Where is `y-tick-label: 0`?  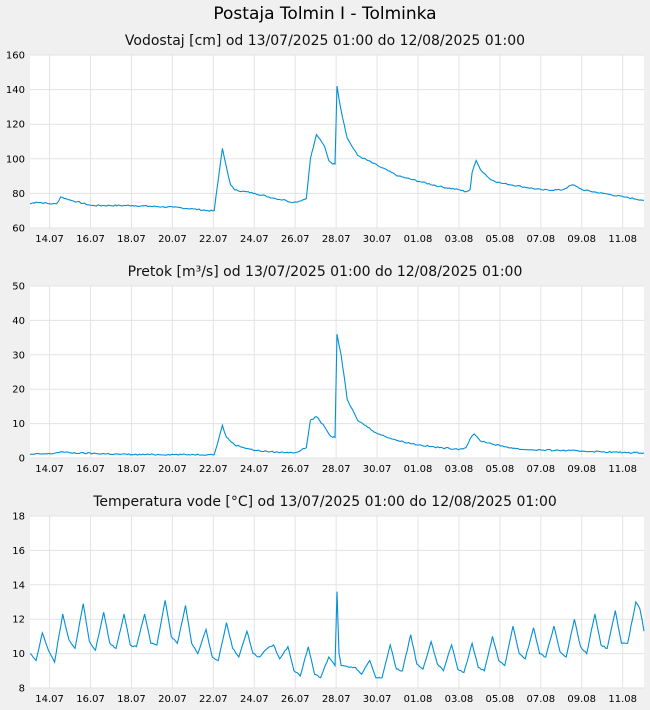
y-tick-label: 0 is located at coordinates (22, 459).